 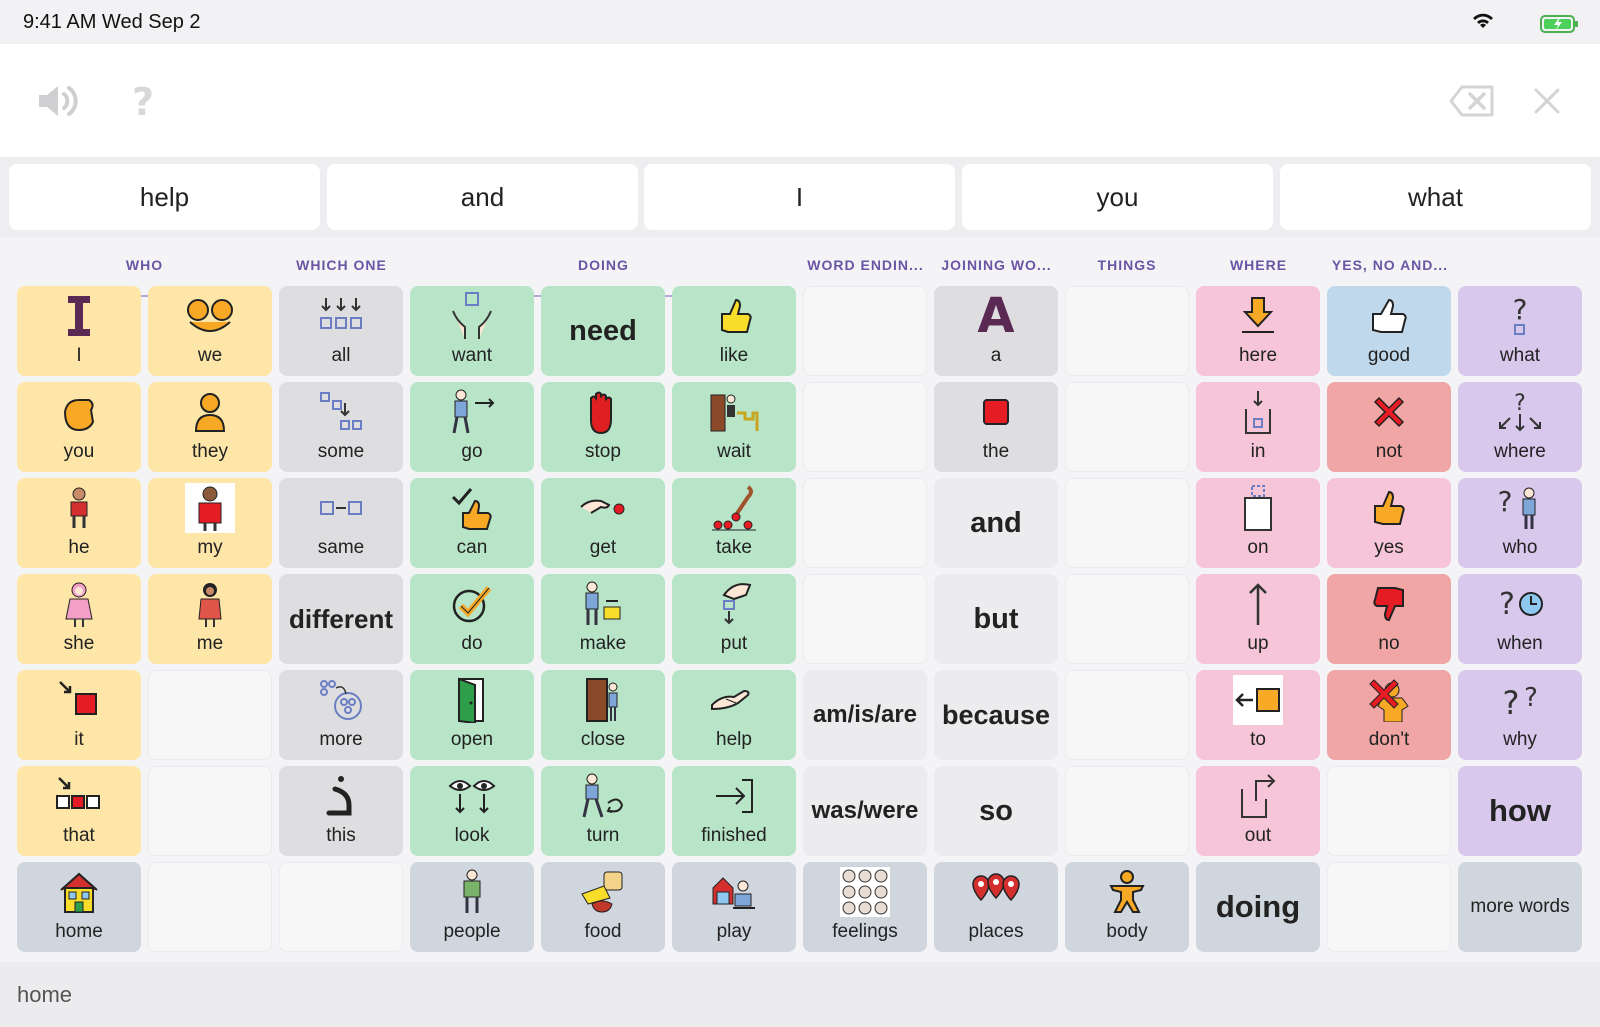 I want to click on footer-bar: home, so click(x=800, y=994).